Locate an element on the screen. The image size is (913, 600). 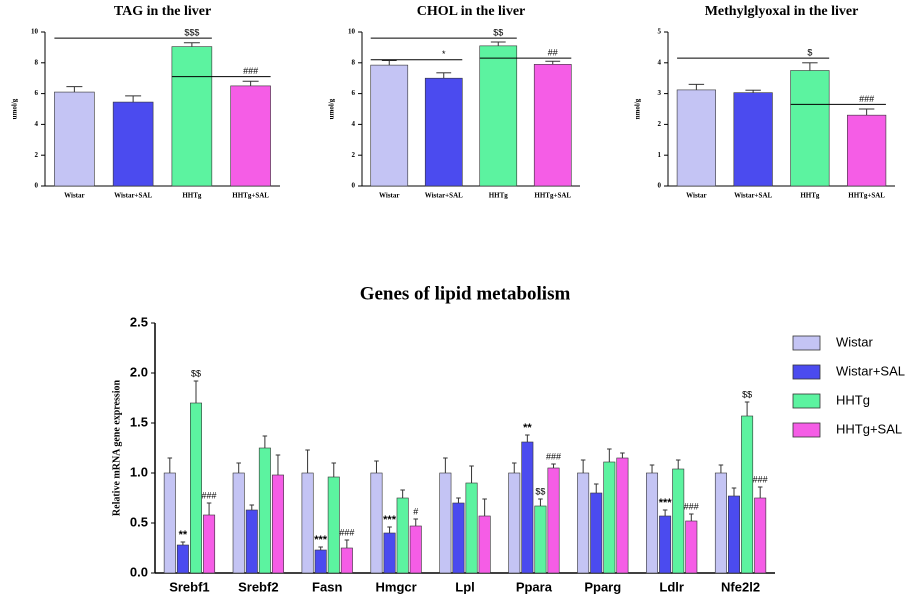
x-tick-label: HHTg is located at coordinates (192, 196).